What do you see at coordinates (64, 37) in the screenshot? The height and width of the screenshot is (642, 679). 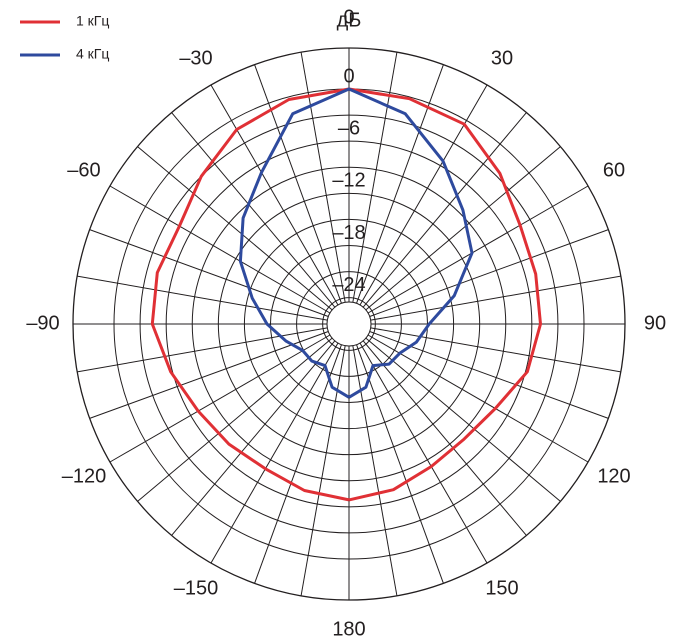 I see `legend: 1 кГц 4 кГц` at bounding box center [64, 37].